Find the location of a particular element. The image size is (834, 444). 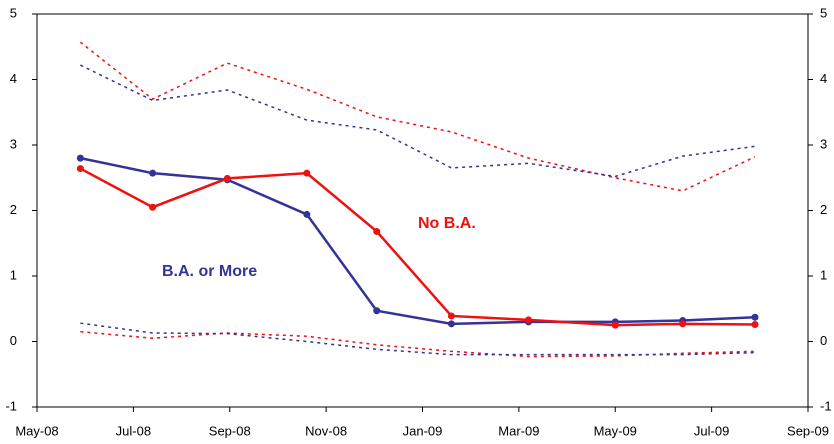

y-tick-label: 1 is located at coordinates (13, 274).